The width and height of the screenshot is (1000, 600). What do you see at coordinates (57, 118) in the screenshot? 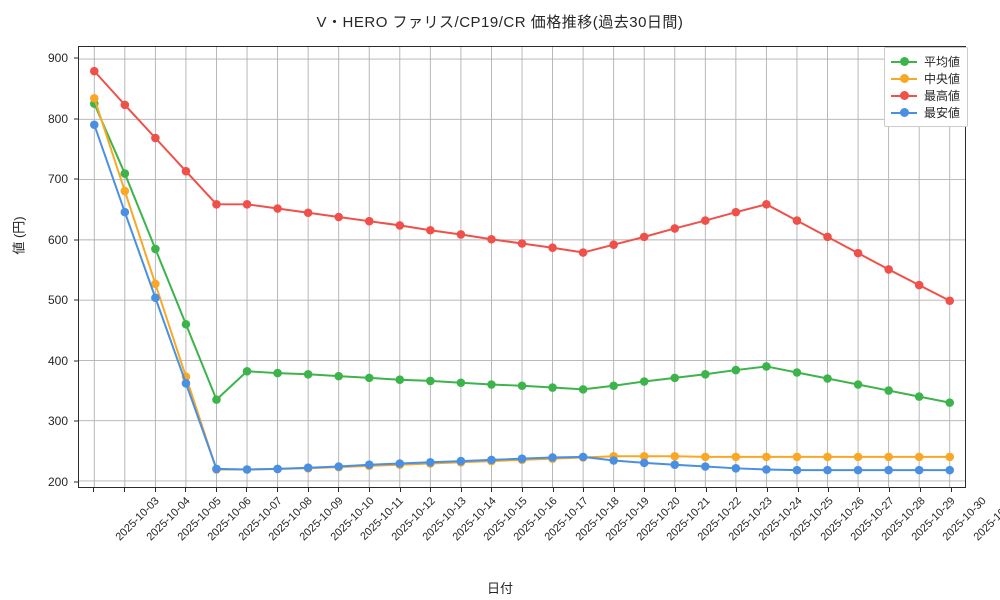
I see `y-tick-label: 800` at bounding box center [57, 118].